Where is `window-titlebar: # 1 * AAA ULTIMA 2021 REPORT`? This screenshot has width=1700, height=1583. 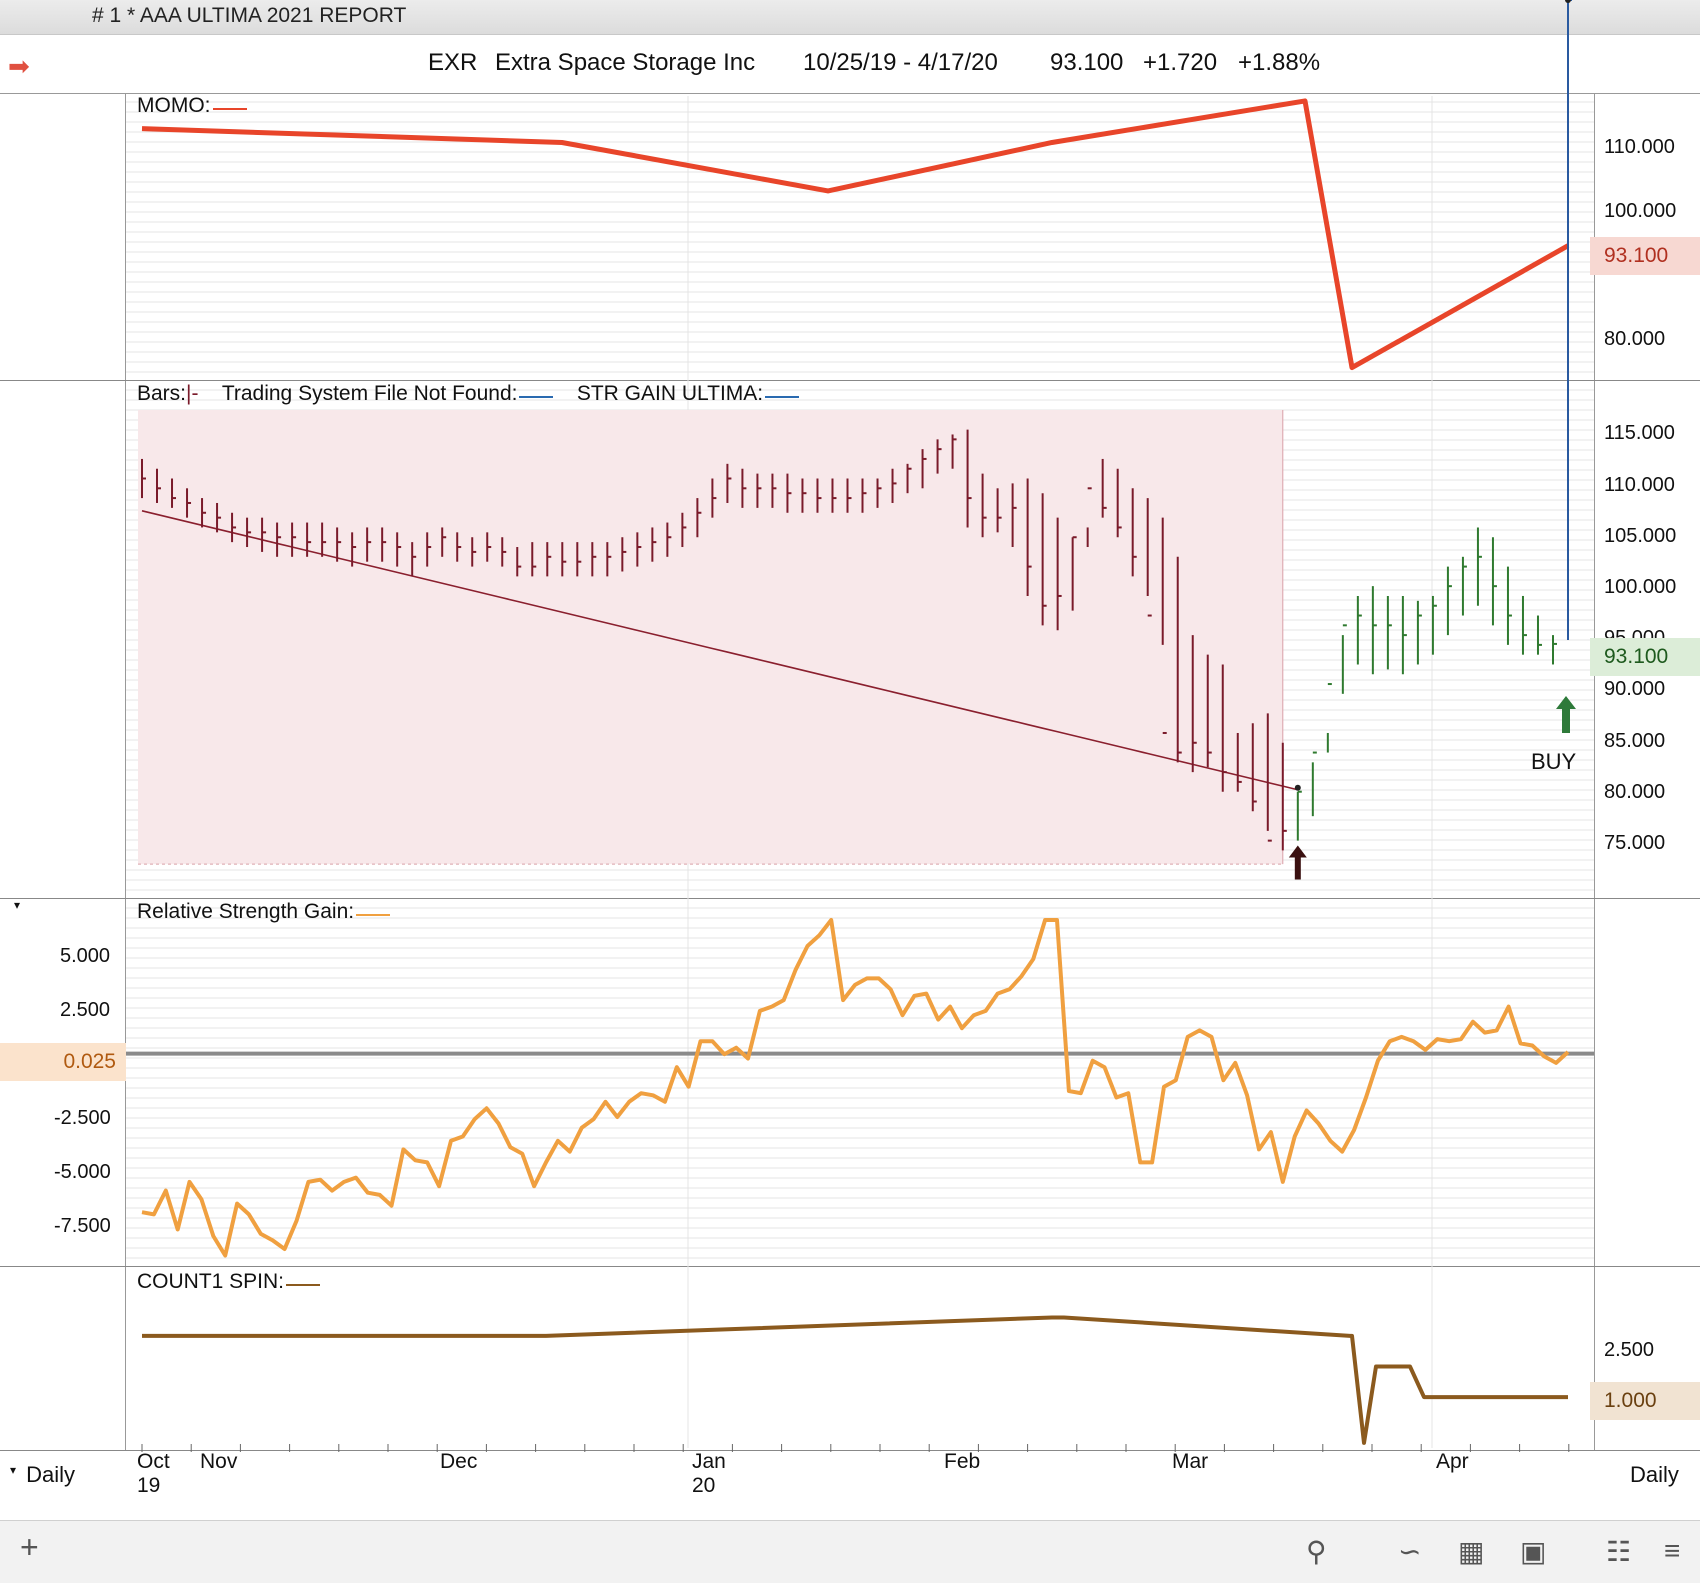 window-titlebar: # 1 * AAA ULTIMA 2021 REPORT is located at coordinates (850, 17).